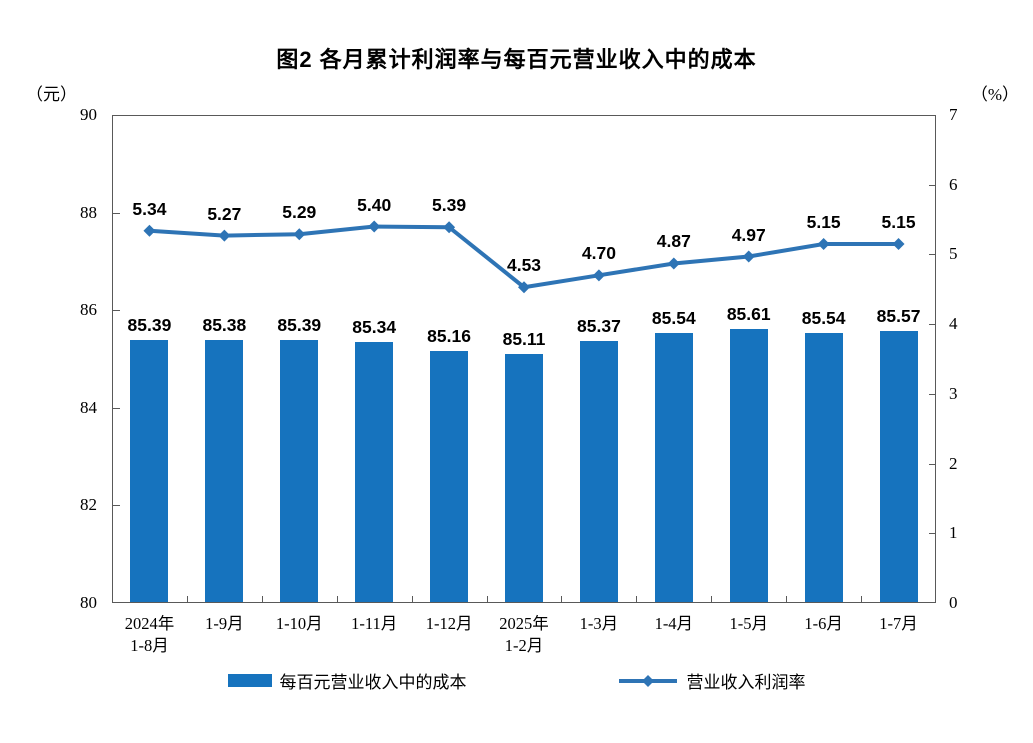 The width and height of the screenshot is (1033, 743). Describe the element at coordinates (449, 623) in the screenshot. I see `x-axis-category-label: 1-12月` at that location.